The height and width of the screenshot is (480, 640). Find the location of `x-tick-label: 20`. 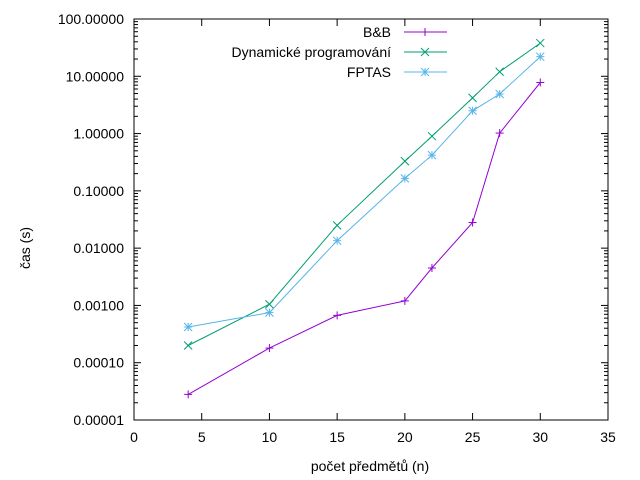

x-tick-label: 20 is located at coordinates (405, 437).